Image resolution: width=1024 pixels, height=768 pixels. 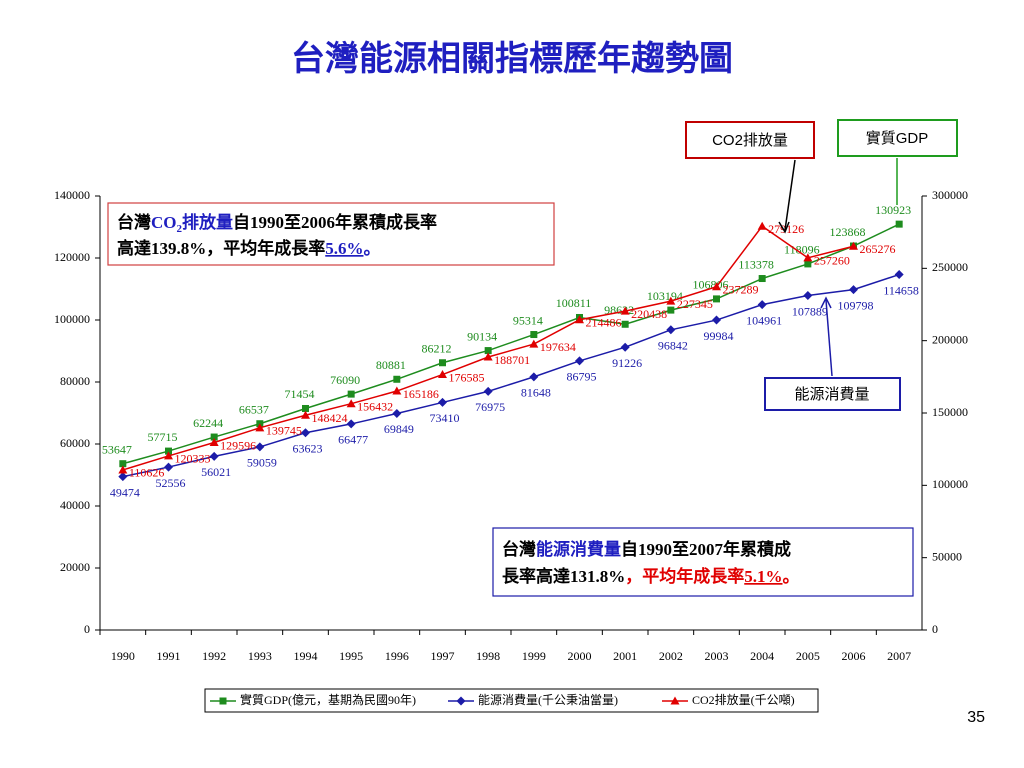 I want to click on chart-title: 台灣能源相關指標歷年趨勢圖, so click(x=512, y=59).